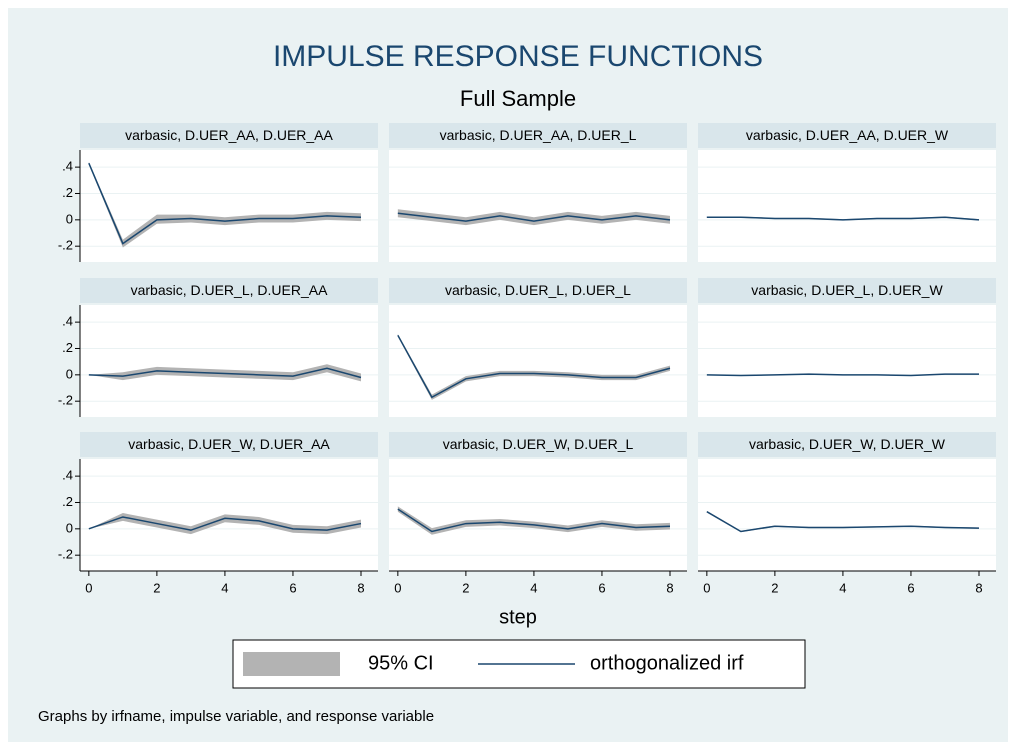 The width and height of the screenshot is (1015, 750). I want to click on panel-title: varbasic, D.UER_AA, D.UER_AA, so click(229, 135).